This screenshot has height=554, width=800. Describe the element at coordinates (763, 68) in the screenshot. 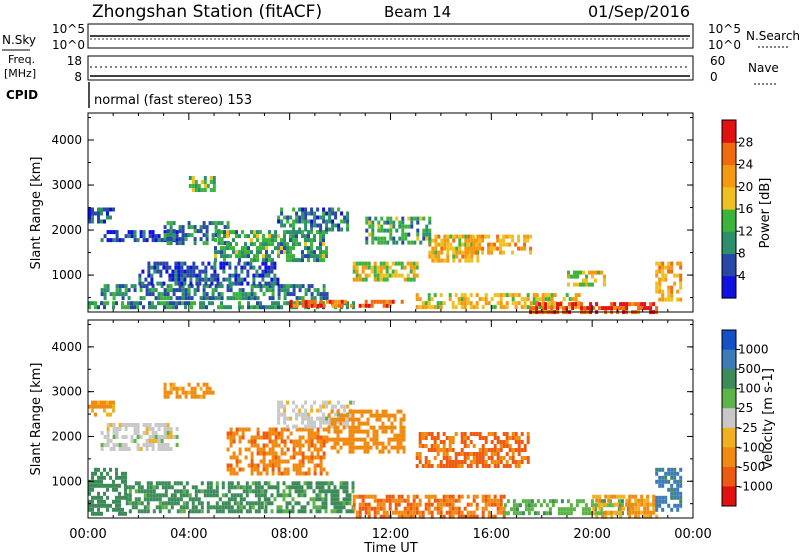

I see `nave-label: Nave` at that location.